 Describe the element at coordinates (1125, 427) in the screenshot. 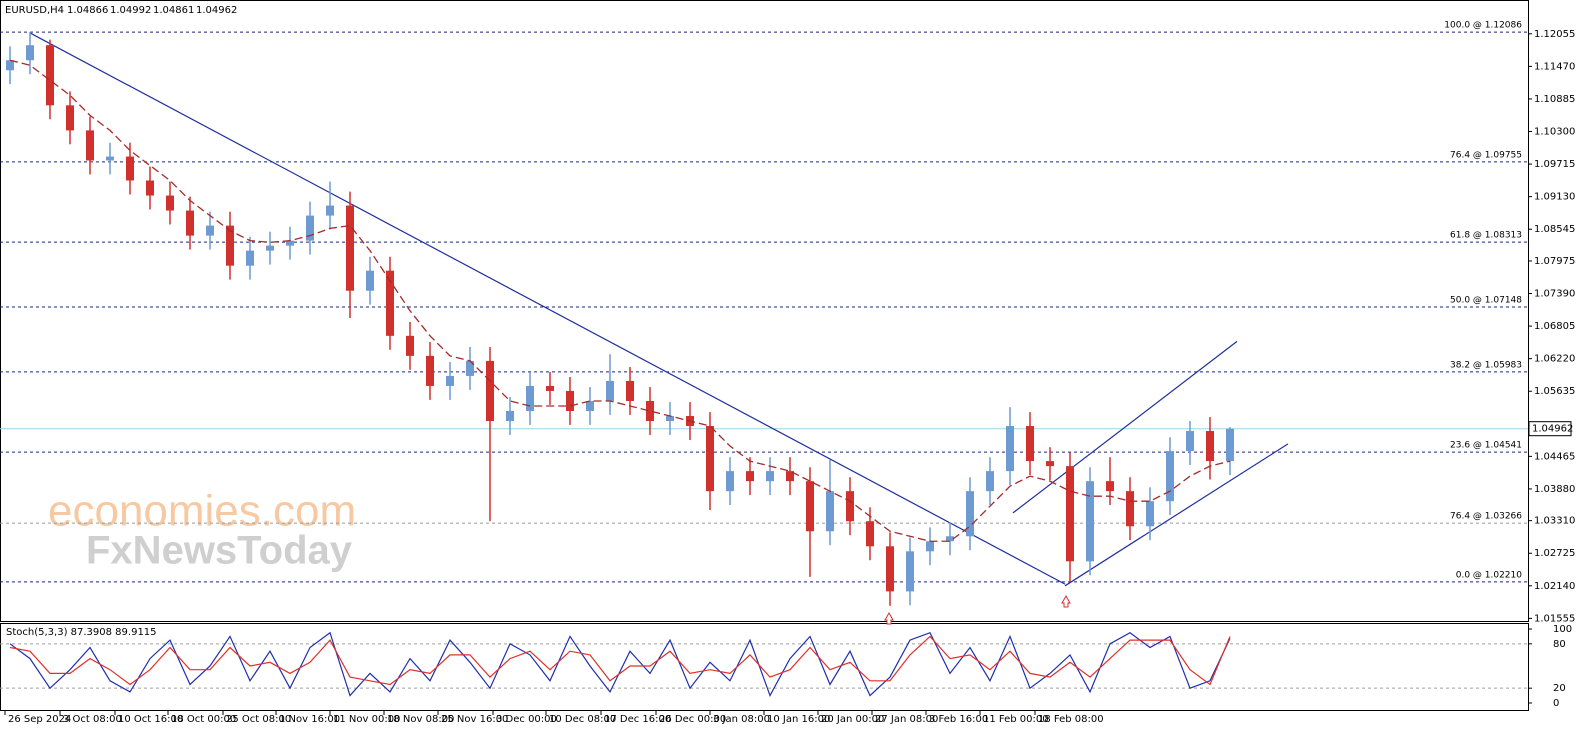

I see `trendline` at that location.